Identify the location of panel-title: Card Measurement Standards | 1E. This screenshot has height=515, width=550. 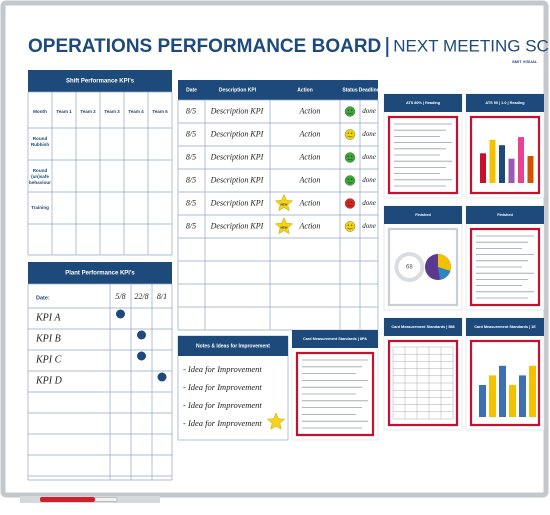
(505, 327).